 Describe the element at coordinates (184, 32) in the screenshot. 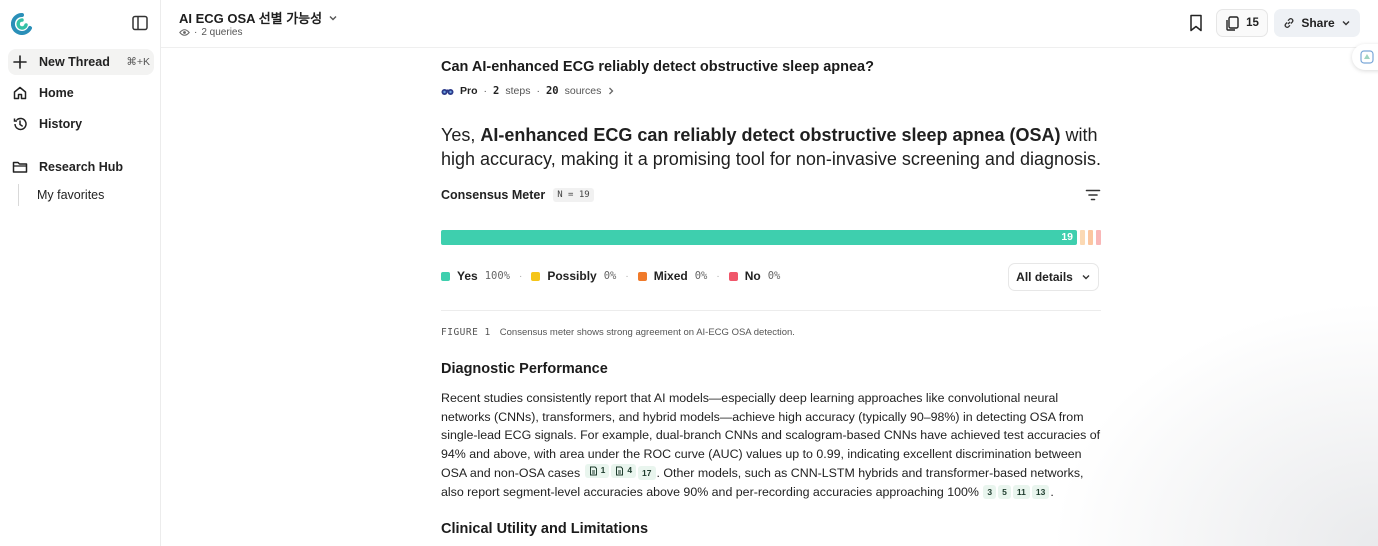

I see `eye-icon` at that location.